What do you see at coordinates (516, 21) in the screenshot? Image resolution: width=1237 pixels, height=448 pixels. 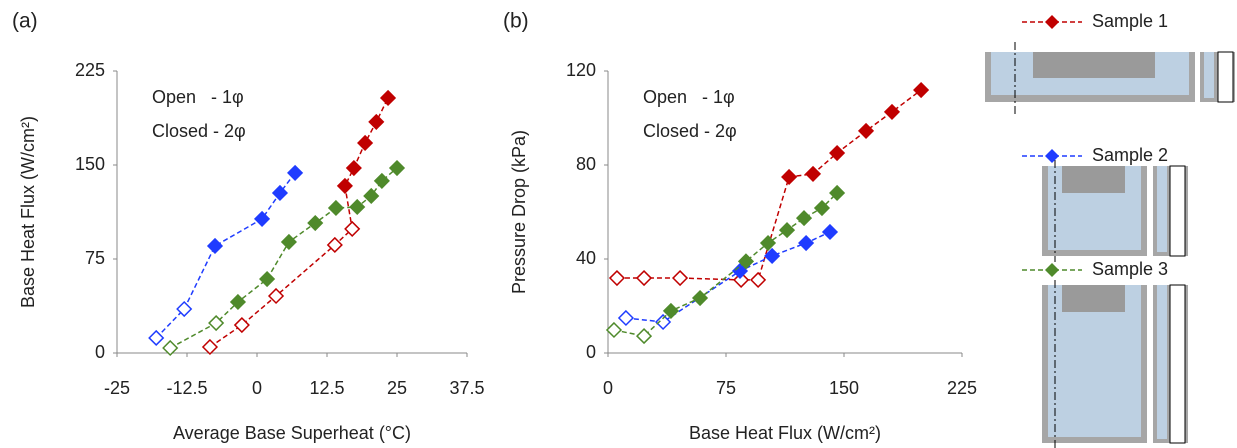 I see `panel-label: (b)` at bounding box center [516, 21].